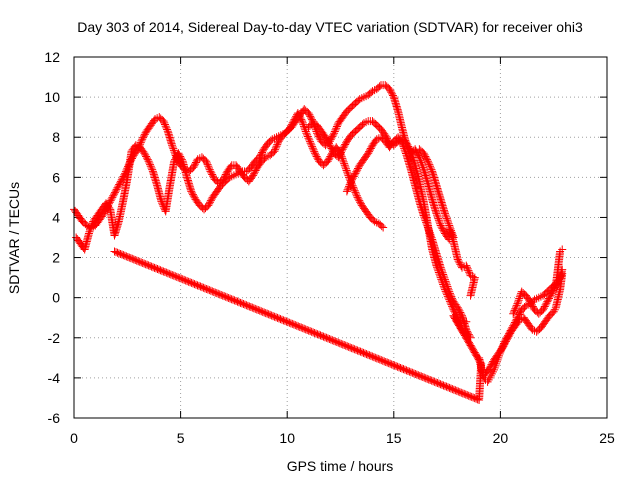  Describe the element at coordinates (342, 438) in the screenshot. I see `x-axis-tick-labels: 0 5 10 15 20 25` at that location.